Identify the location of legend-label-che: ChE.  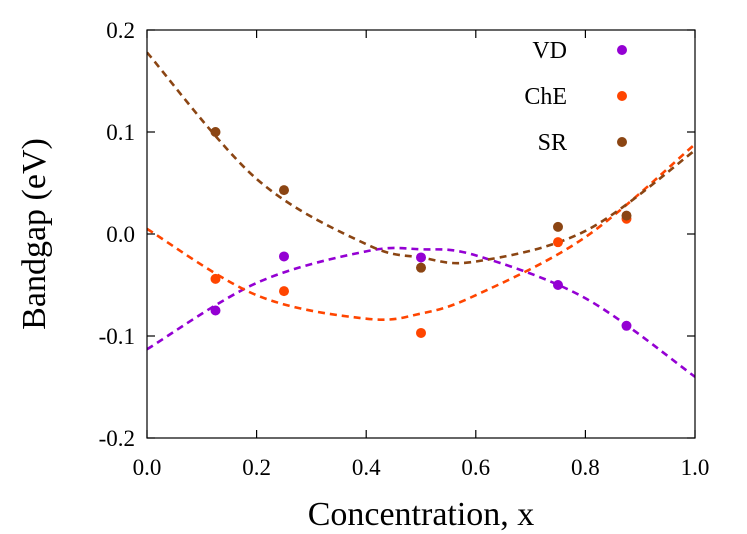
(545, 97).